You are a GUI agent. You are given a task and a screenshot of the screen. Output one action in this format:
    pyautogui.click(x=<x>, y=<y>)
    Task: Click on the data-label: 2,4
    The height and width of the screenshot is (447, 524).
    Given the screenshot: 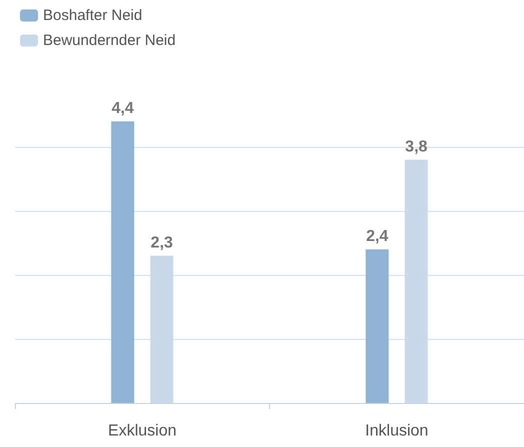 What is the action you would take?
    pyautogui.click(x=377, y=236)
    